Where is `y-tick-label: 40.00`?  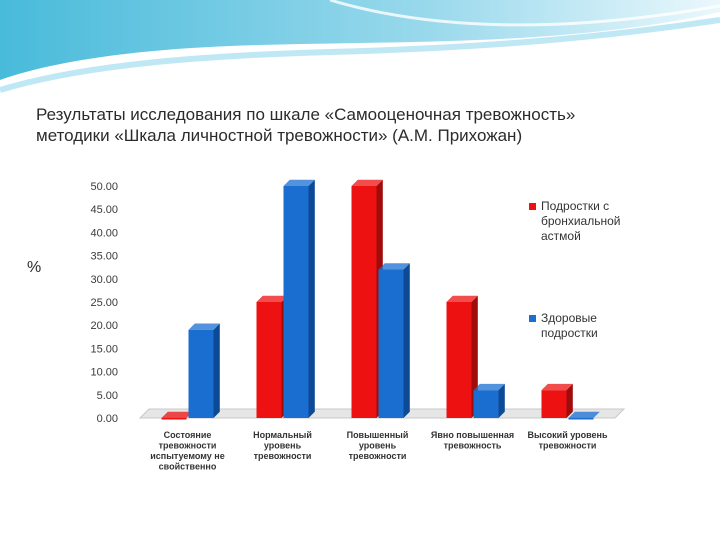
y-tick-label: 40.00 is located at coordinates (104, 233).